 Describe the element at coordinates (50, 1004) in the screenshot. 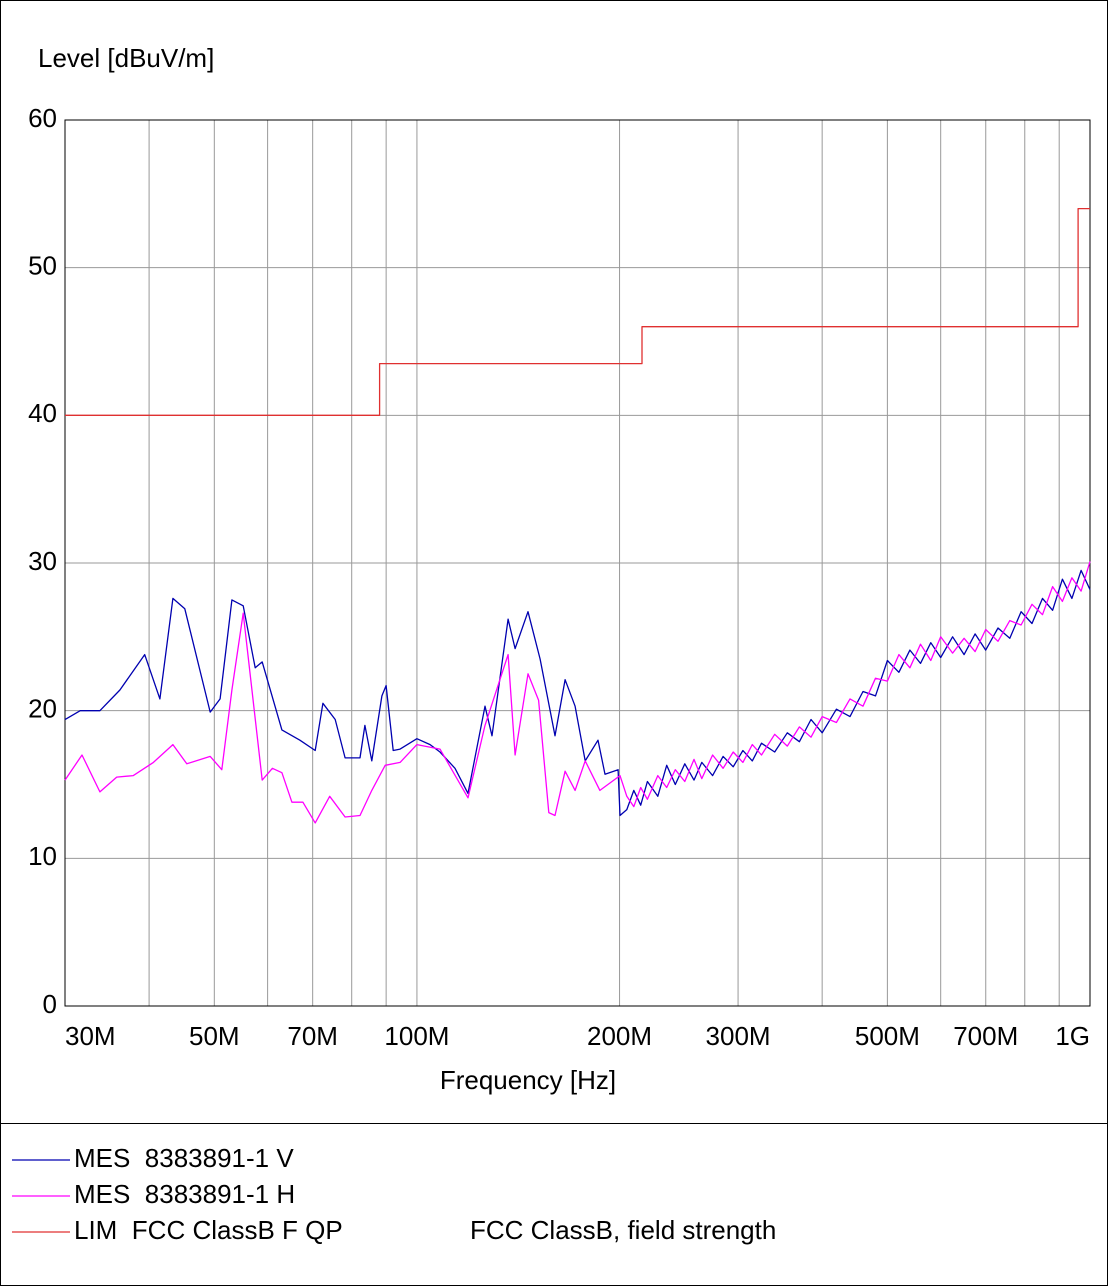

I see `y-tick-label: 0` at that location.